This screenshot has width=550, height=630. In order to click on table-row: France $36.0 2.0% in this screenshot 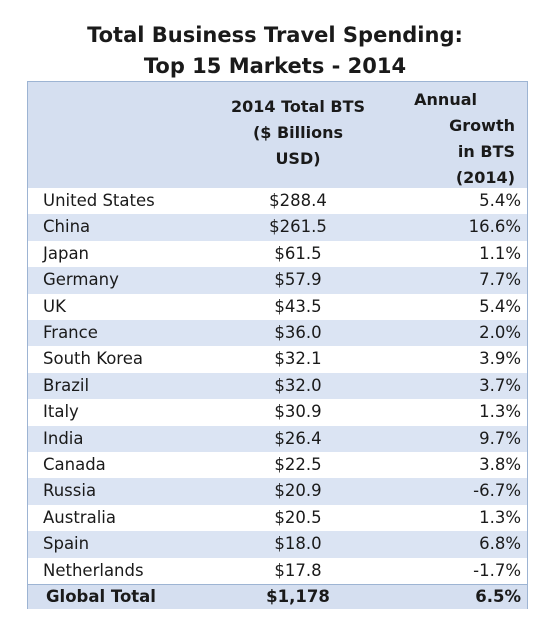, I will do `click(277, 333)`.